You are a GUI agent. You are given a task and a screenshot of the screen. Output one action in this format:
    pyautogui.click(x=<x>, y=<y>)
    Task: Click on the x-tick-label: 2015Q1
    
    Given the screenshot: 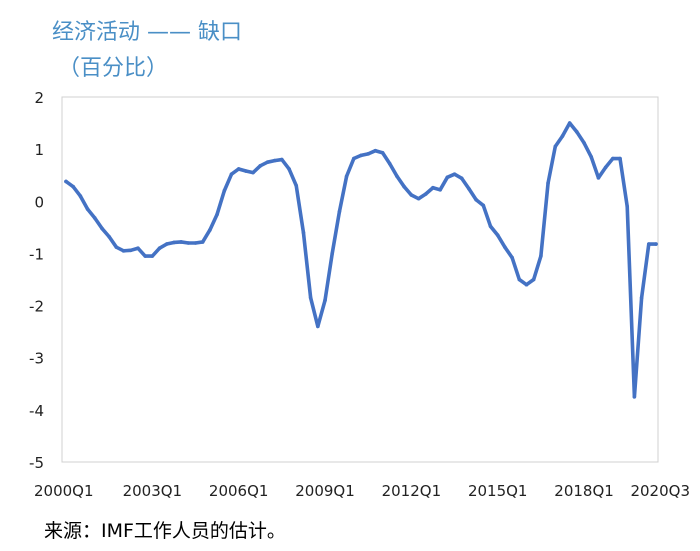 What is the action you would take?
    pyautogui.click(x=498, y=491)
    